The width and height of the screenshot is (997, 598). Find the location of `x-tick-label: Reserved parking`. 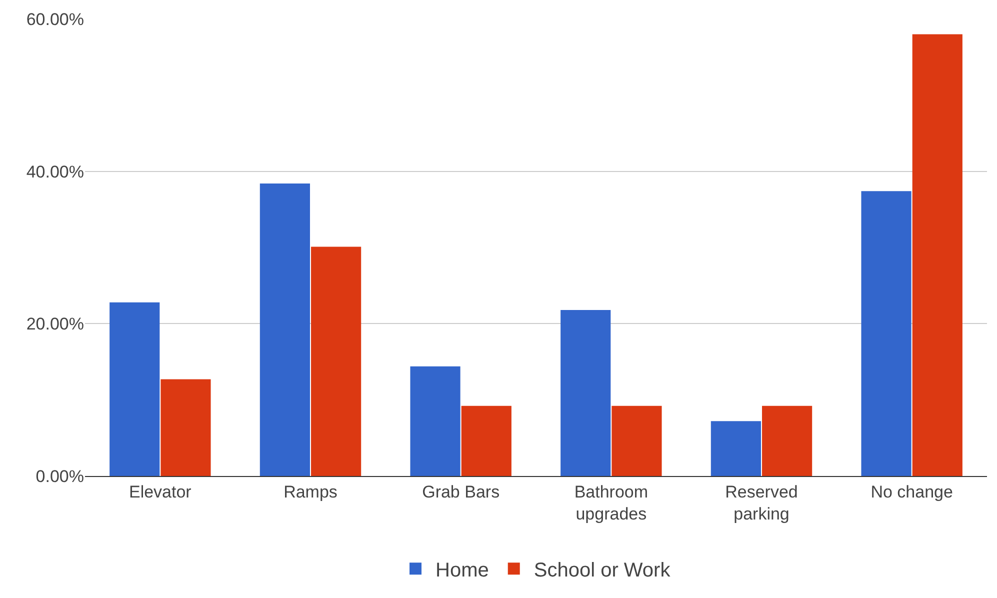

x-tick-label: Reserved parking is located at coordinates (761, 503).